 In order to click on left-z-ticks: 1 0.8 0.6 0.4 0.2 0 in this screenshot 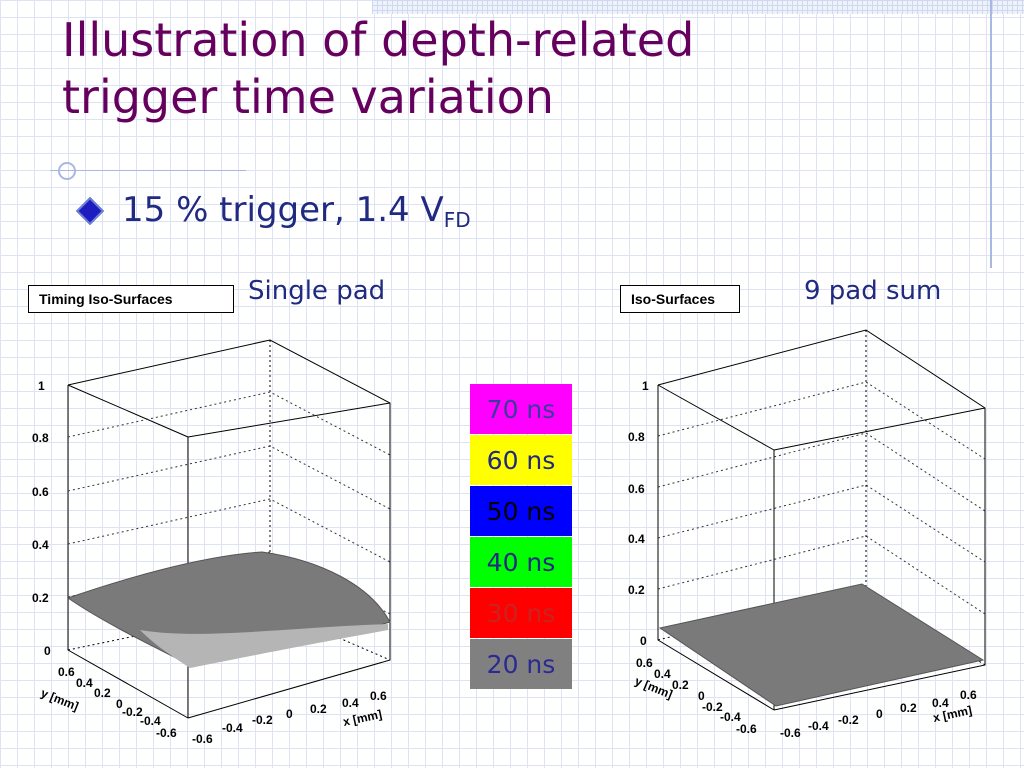, I will do `click(41, 518)`.